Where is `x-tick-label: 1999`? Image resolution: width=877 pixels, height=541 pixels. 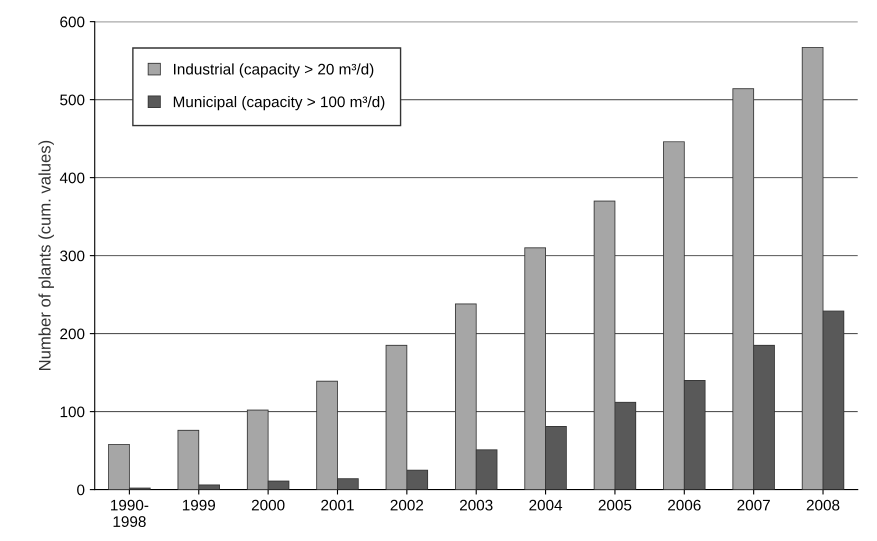
x-tick-label: 1999 is located at coordinates (199, 505).